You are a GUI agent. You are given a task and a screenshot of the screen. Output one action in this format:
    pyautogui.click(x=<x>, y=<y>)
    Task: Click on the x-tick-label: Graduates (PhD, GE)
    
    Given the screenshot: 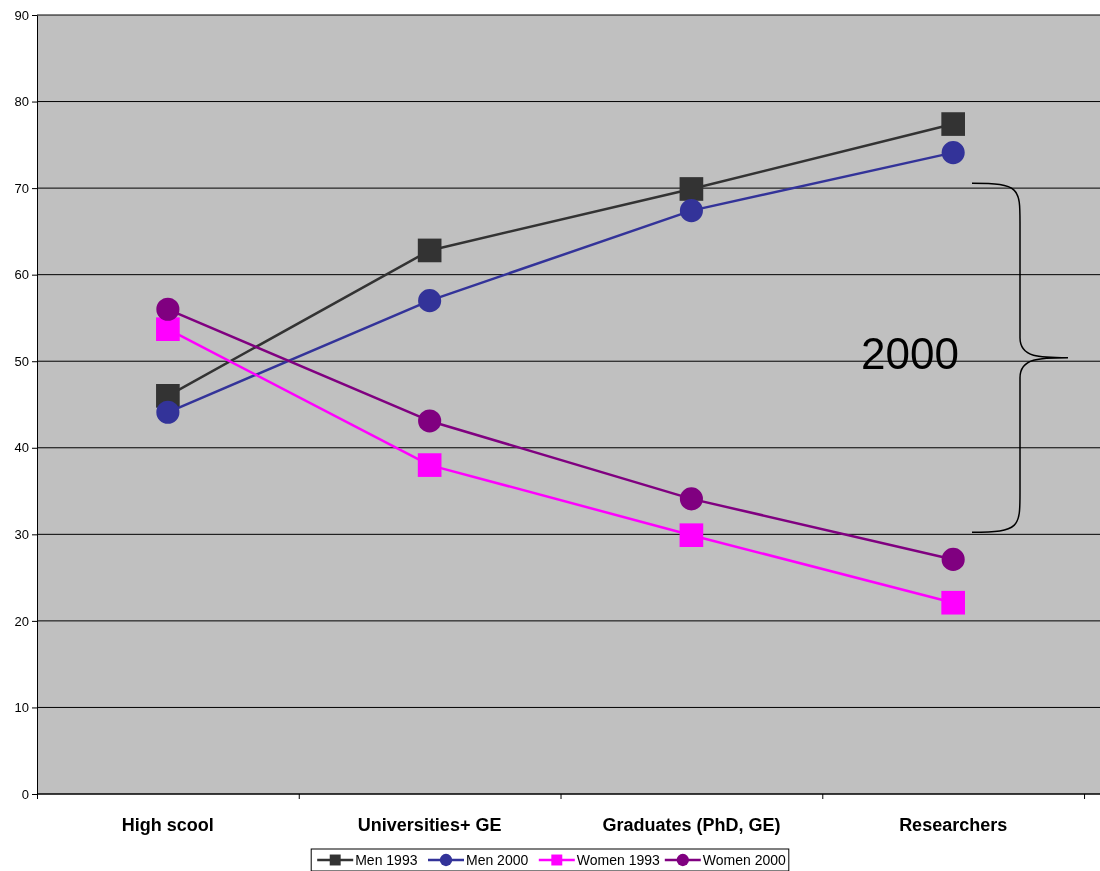 What is the action you would take?
    pyautogui.click(x=691, y=825)
    